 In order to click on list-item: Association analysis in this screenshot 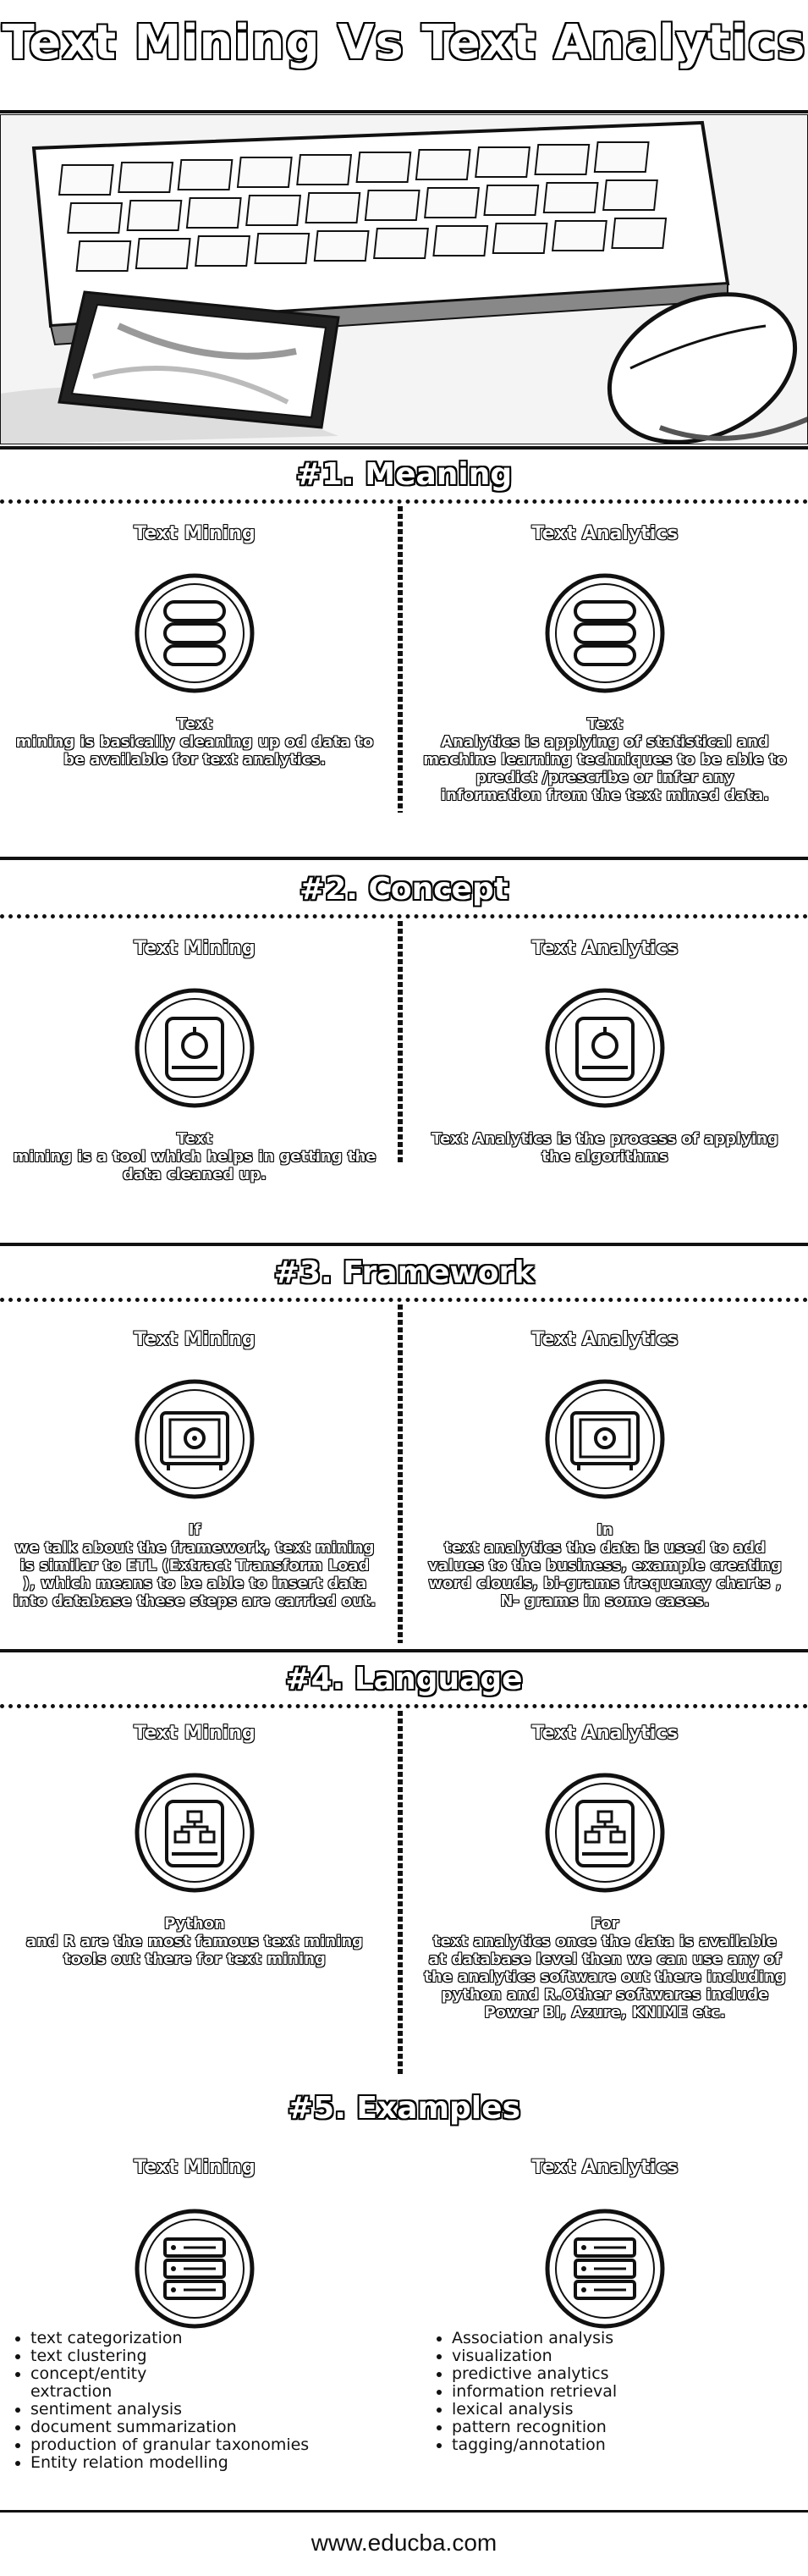, I will do `click(623, 2338)`.